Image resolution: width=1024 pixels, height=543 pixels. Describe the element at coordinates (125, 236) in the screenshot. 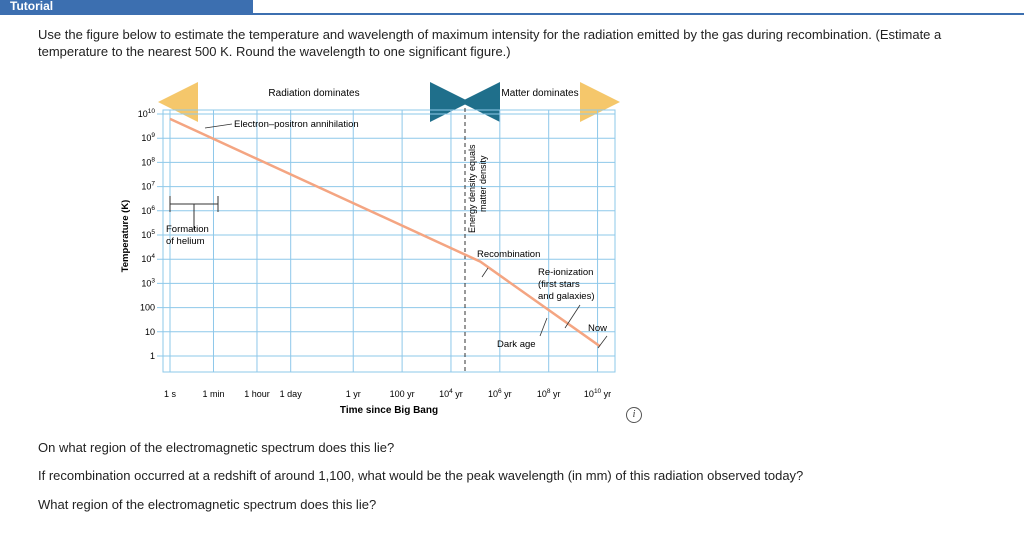

I see `y-axis-label: Temperature (K)` at that location.